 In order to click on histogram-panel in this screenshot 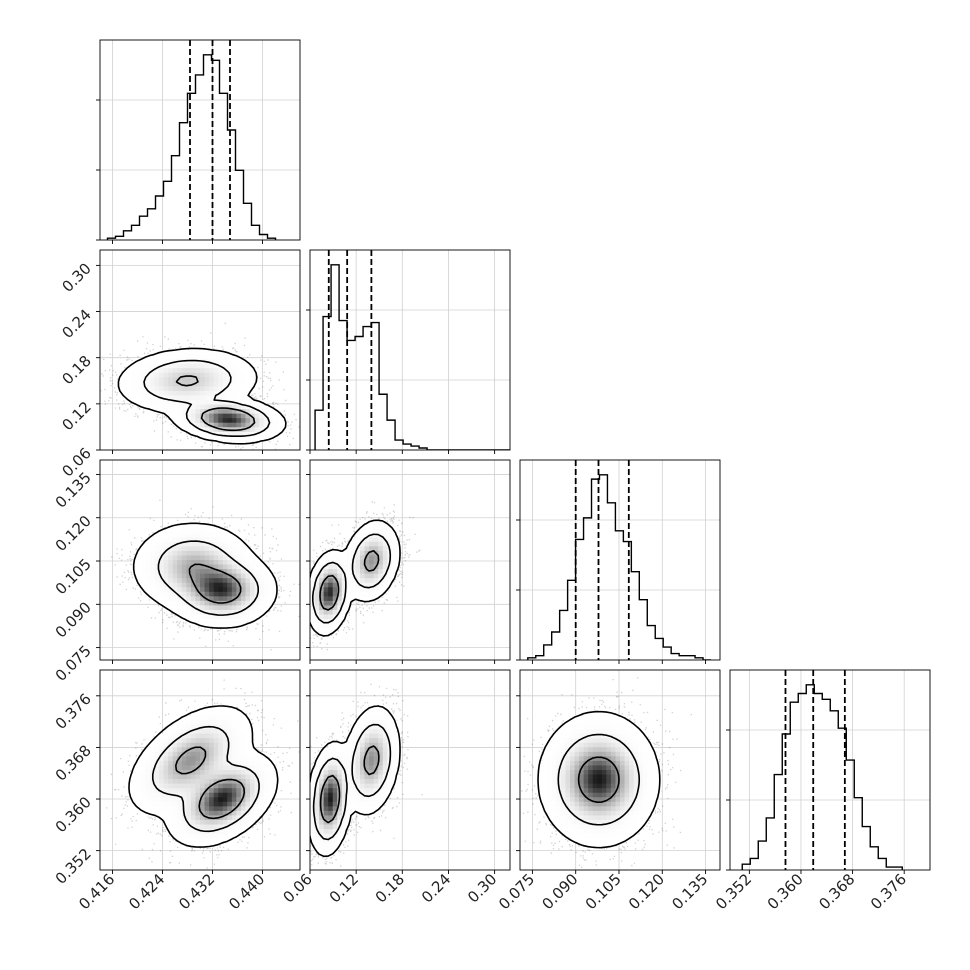, I will do `click(408, 350)`.